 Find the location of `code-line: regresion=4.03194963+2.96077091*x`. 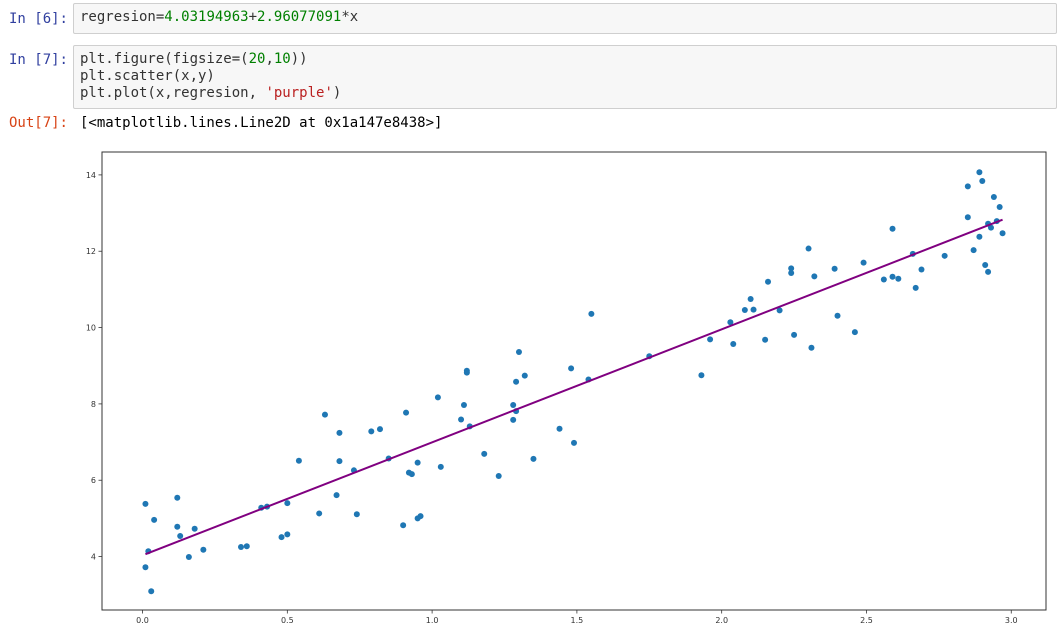

code-line: regresion=4.03194963+2.96077091*x is located at coordinates (219, 17).